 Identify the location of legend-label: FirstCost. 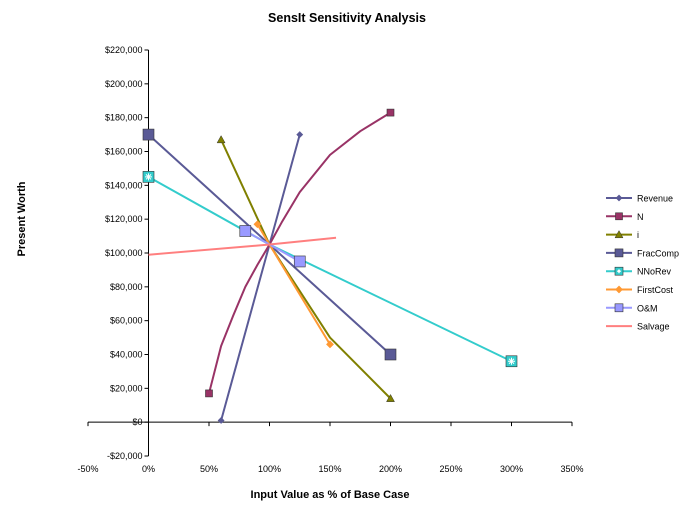
(655, 290).